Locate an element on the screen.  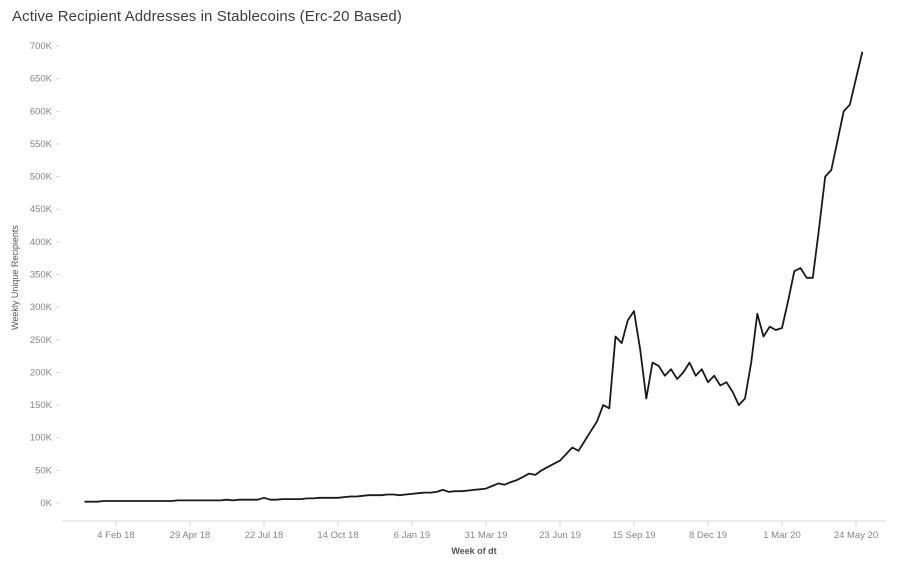
y-tick-label: 450K is located at coordinates (41, 209).